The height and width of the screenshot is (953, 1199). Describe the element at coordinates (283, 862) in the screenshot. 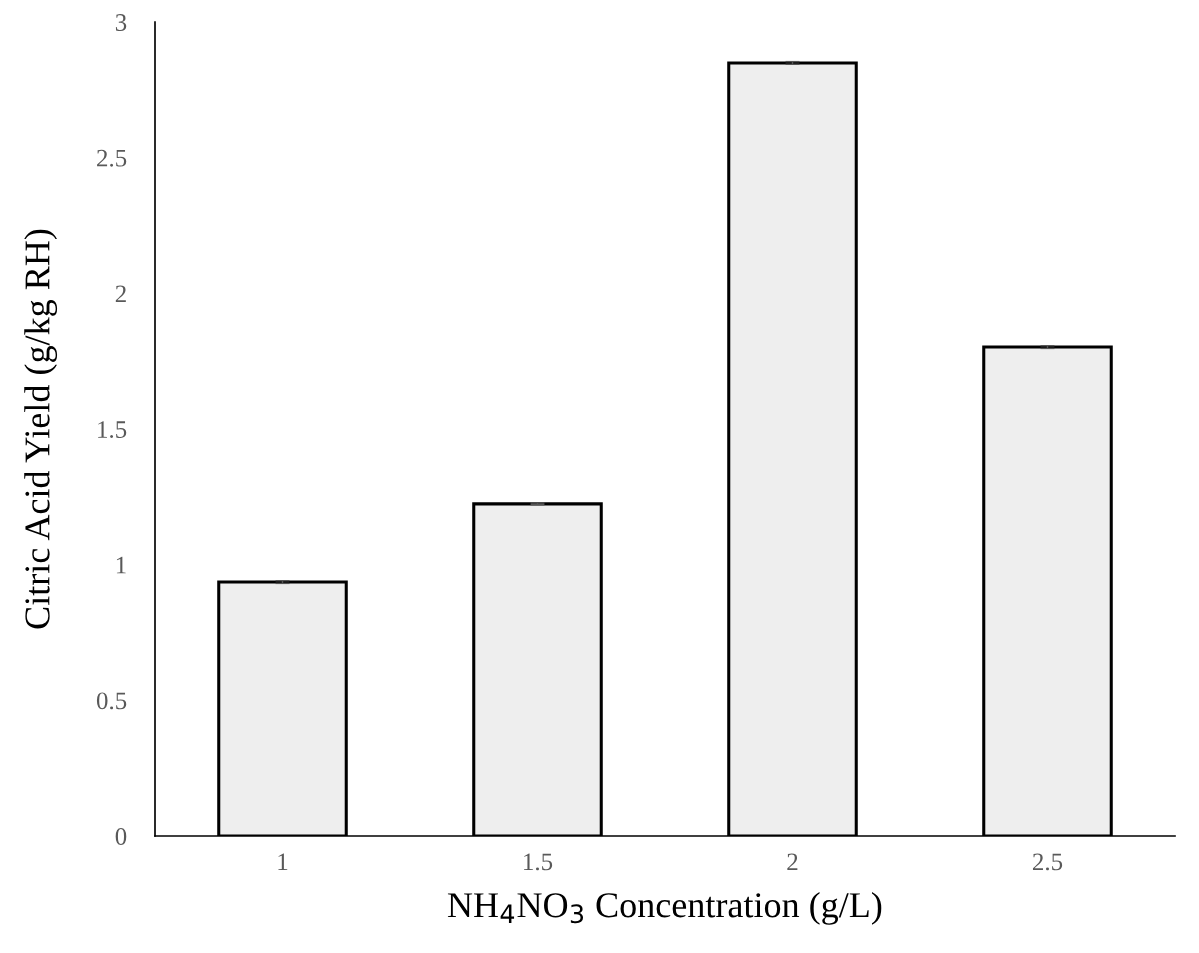

I see `x-tick-label: 1` at that location.